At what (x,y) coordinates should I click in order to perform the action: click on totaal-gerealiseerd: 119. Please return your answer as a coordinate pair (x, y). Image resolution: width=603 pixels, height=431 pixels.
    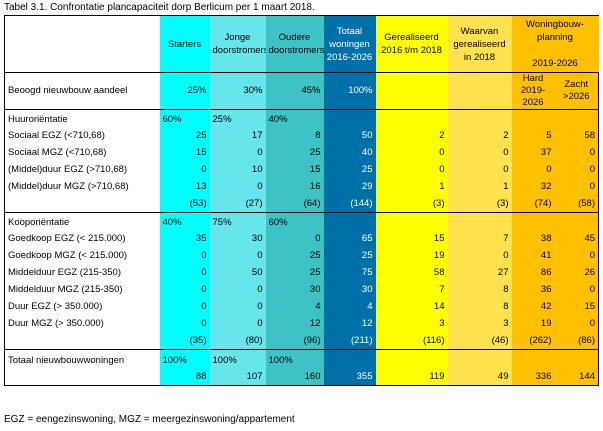
    Looking at the image, I should click on (411, 377).